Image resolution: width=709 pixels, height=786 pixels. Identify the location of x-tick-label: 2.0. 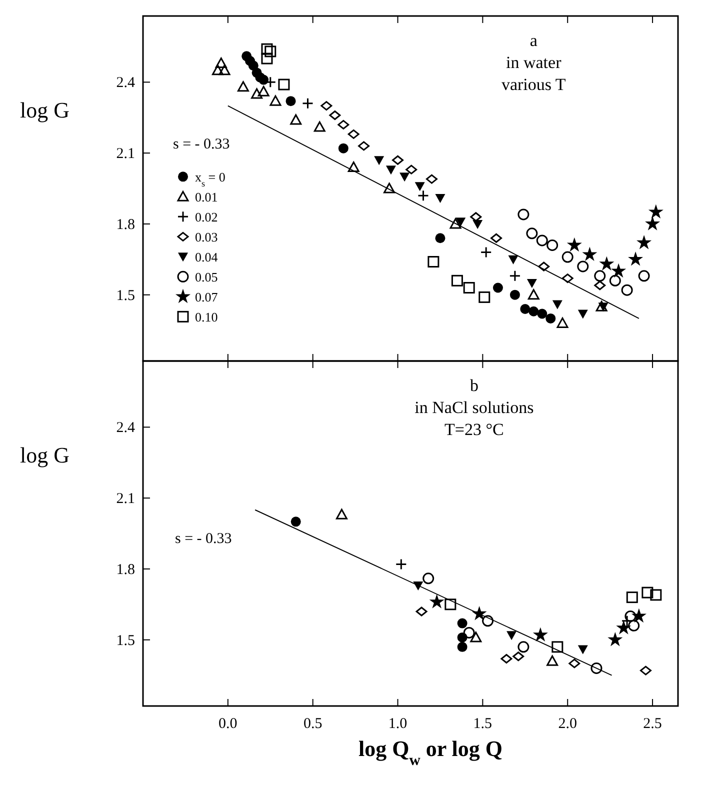
(567, 724).